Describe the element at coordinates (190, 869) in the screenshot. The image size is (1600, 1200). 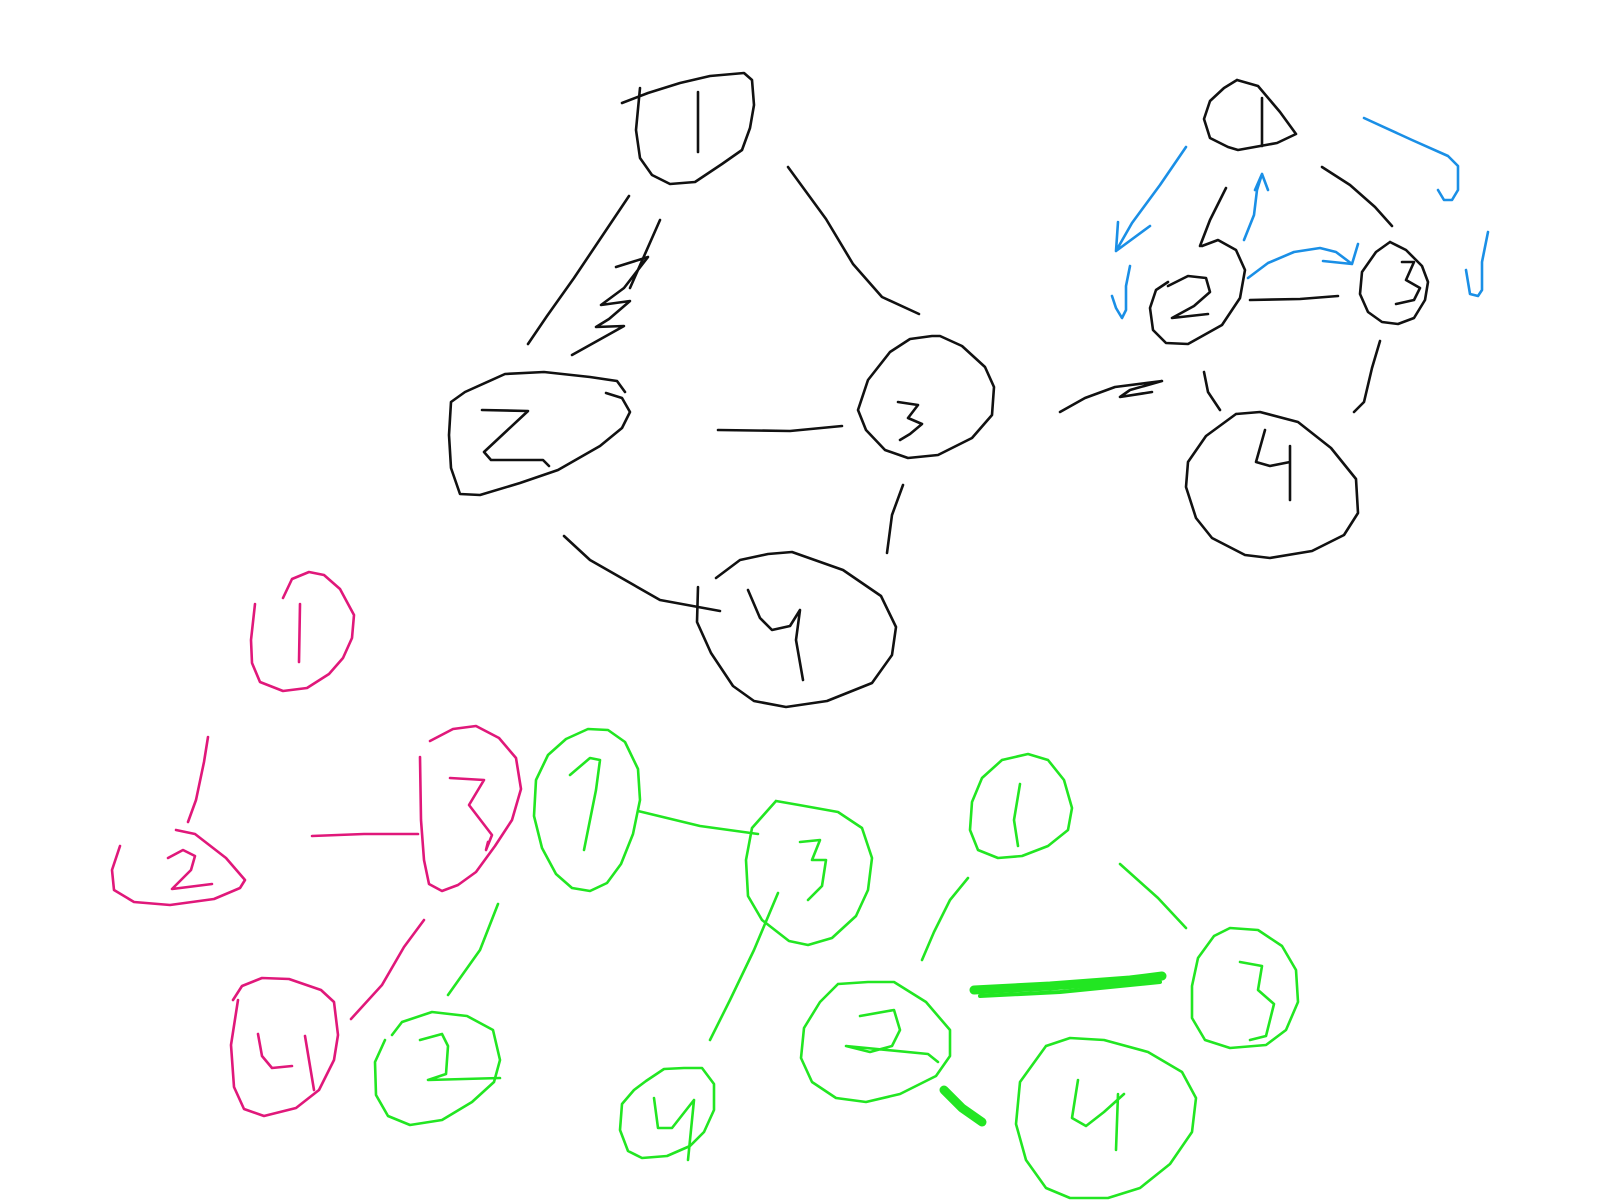
I see `magenta-node-2-label` at that location.